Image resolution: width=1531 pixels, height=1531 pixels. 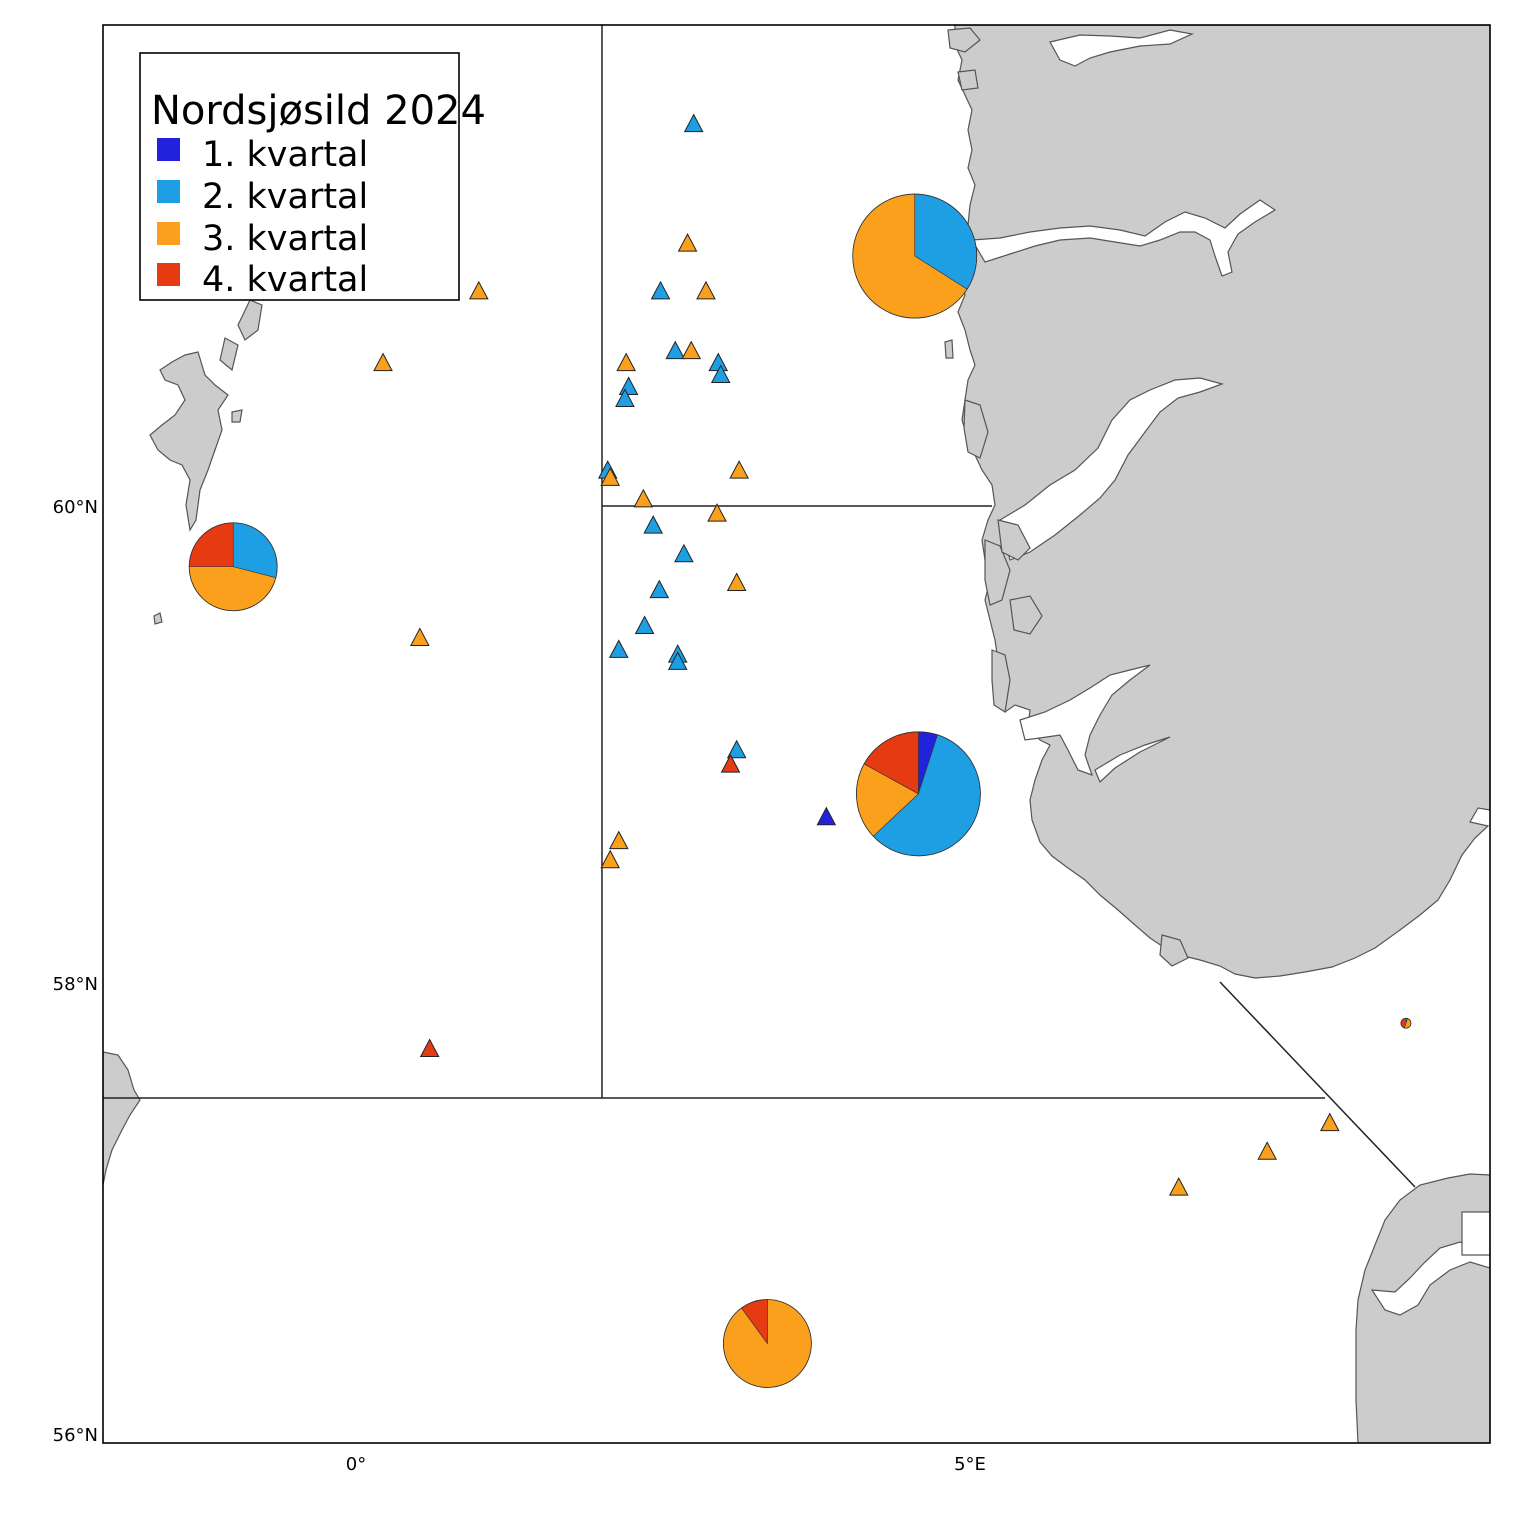 I want to click on legend-swatch-q3, so click(x=168, y=233).